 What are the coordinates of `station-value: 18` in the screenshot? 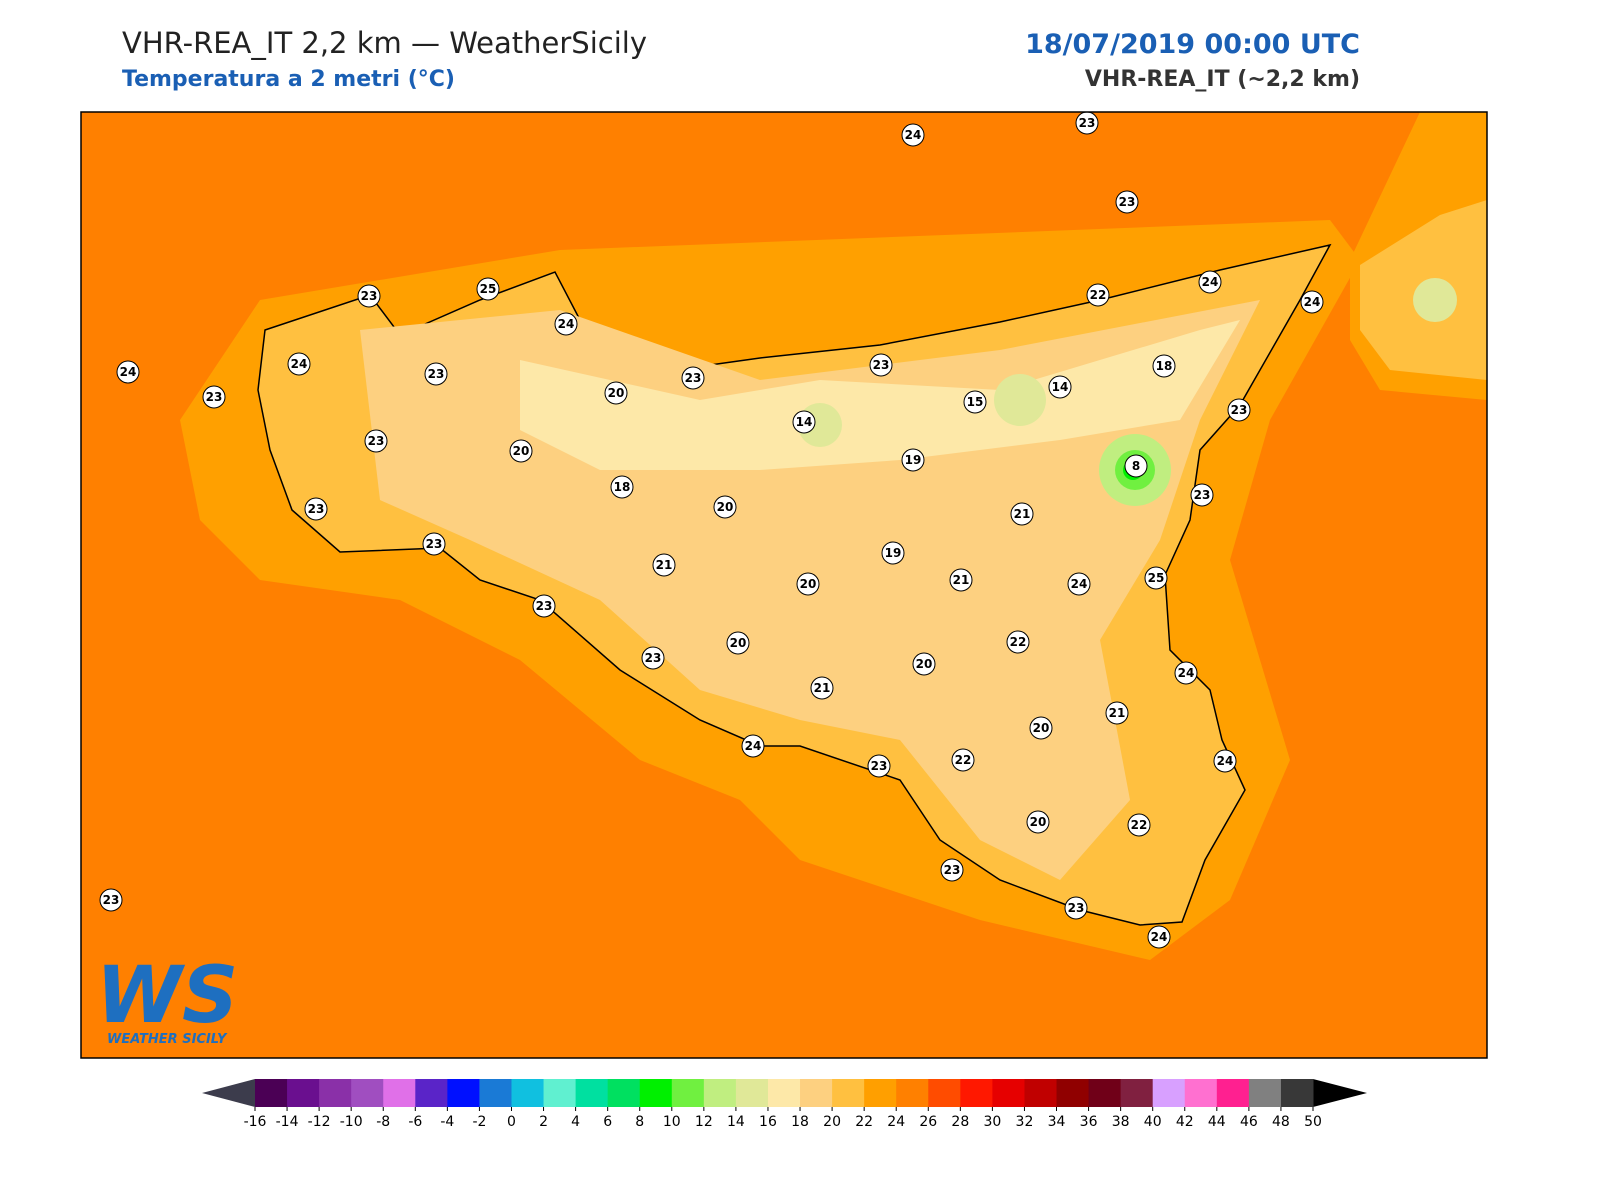 It's located at (622, 487).